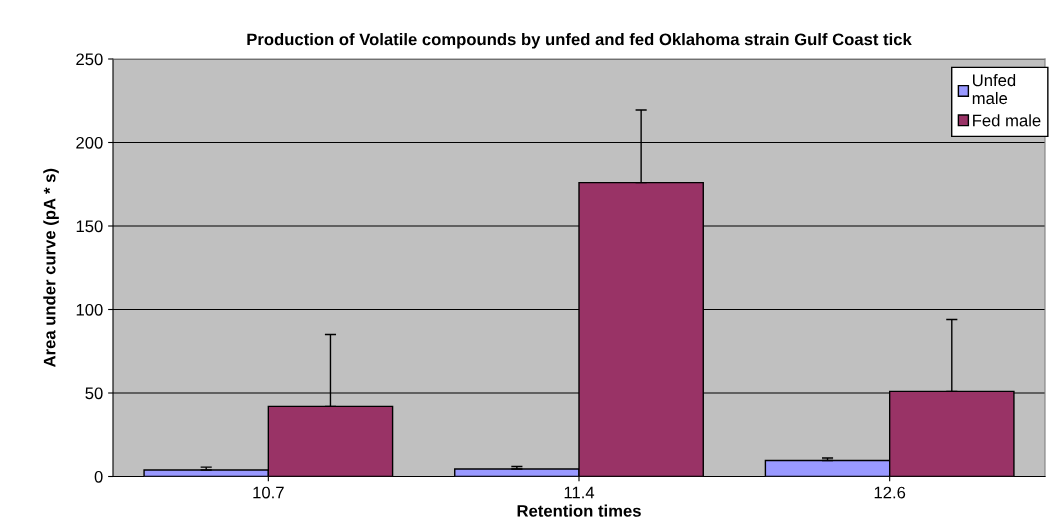 This screenshot has width=1058, height=532. Describe the element at coordinates (890, 492) in the screenshot. I see `x-tick-label: 12.6` at that location.